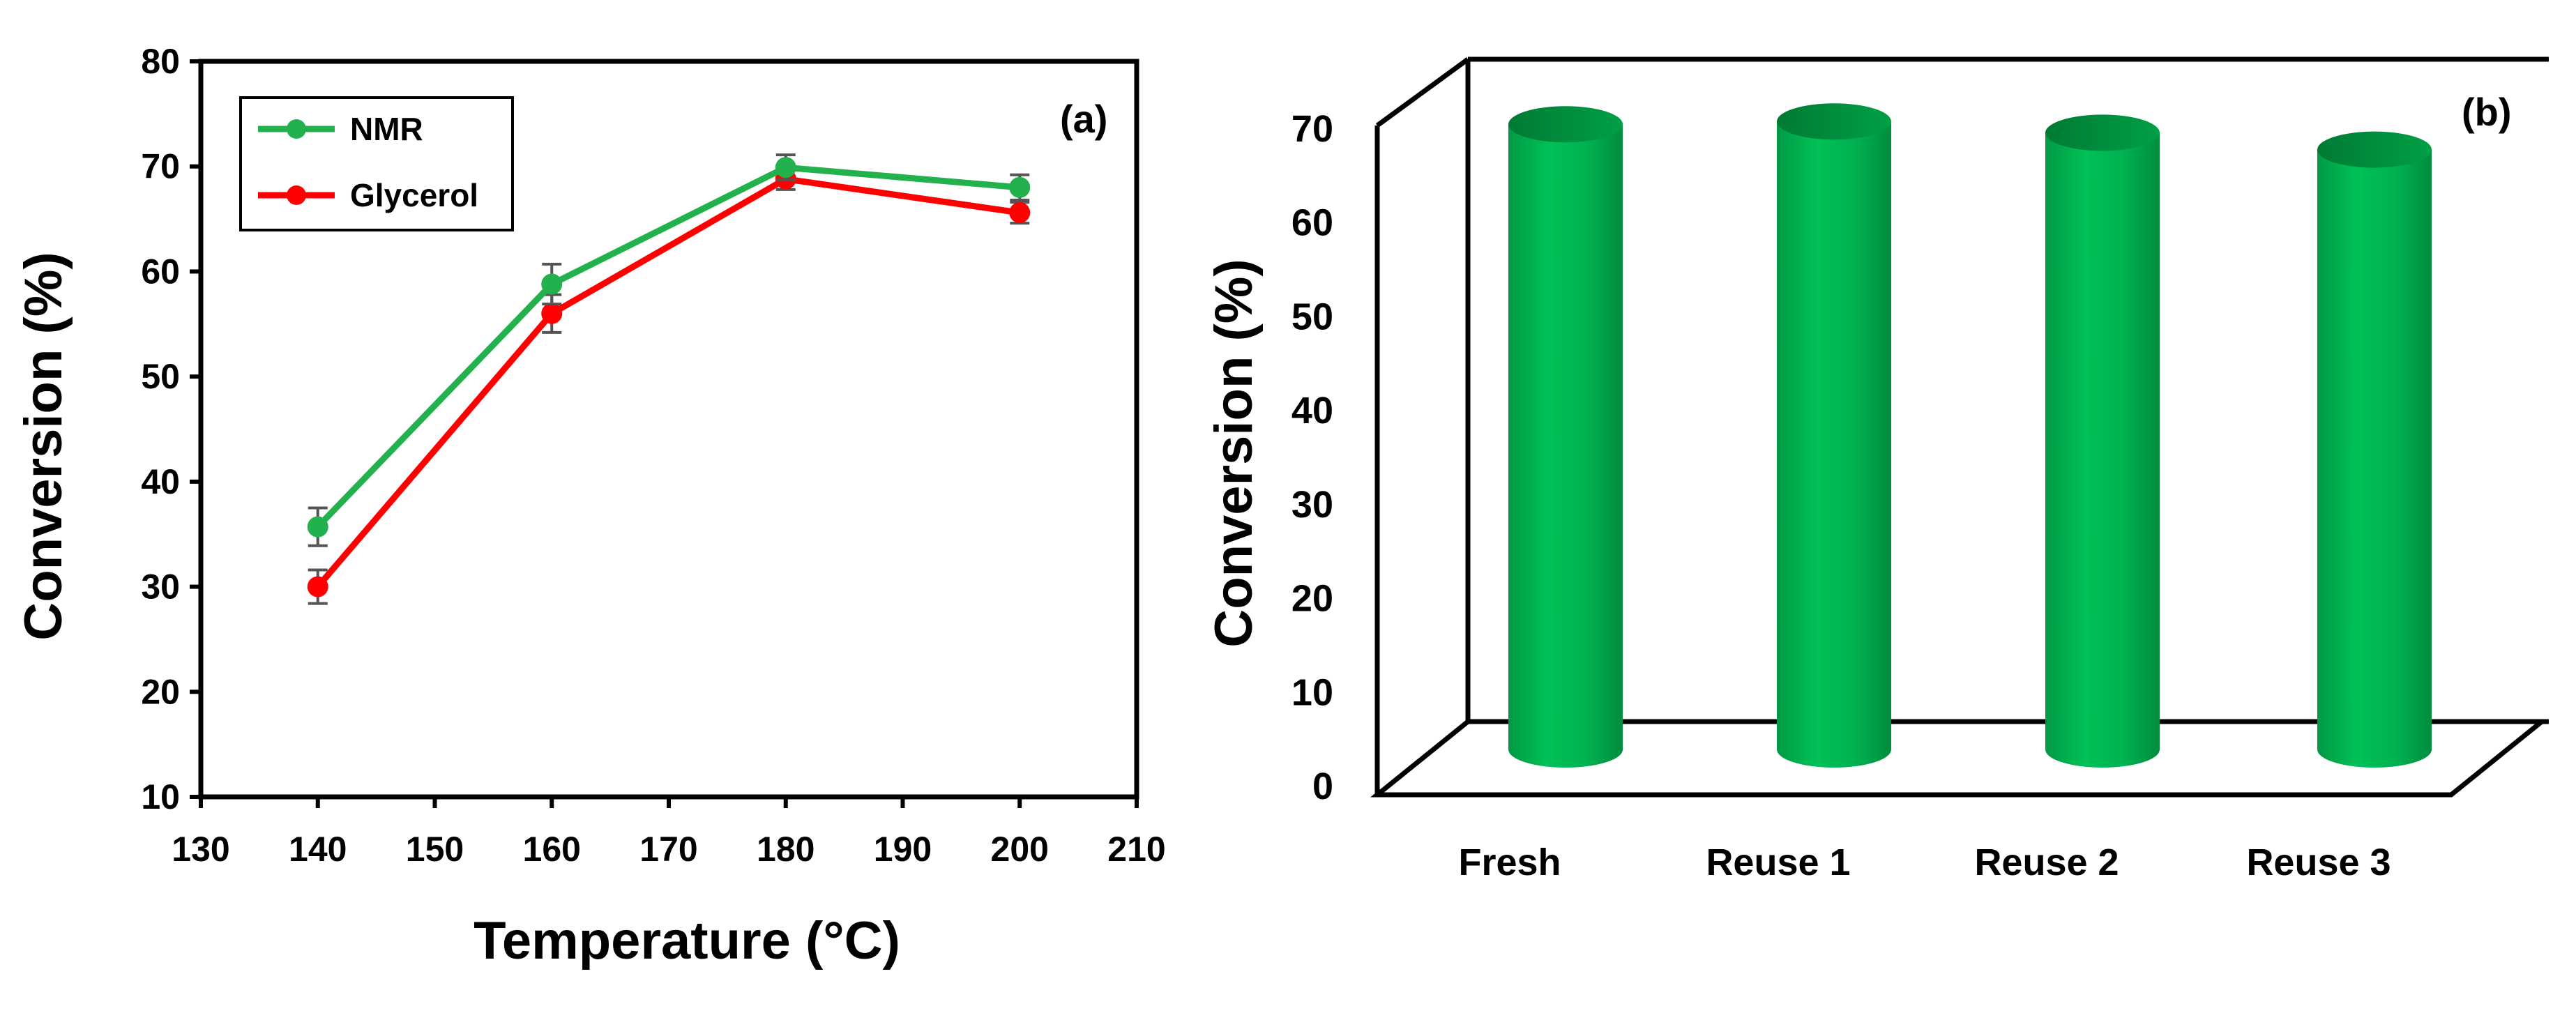 The image size is (2576, 1013). What do you see at coordinates (1234, 453) in the screenshot?
I see `panel-b-y-axis-title: Conversion (%)` at bounding box center [1234, 453].